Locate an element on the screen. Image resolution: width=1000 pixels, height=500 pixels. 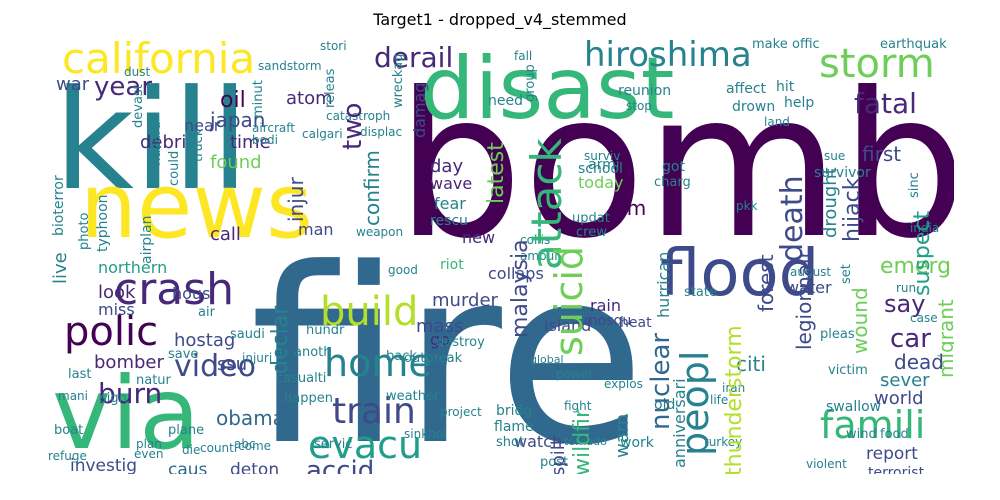
word-investig: investig is located at coordinates (104, 465).